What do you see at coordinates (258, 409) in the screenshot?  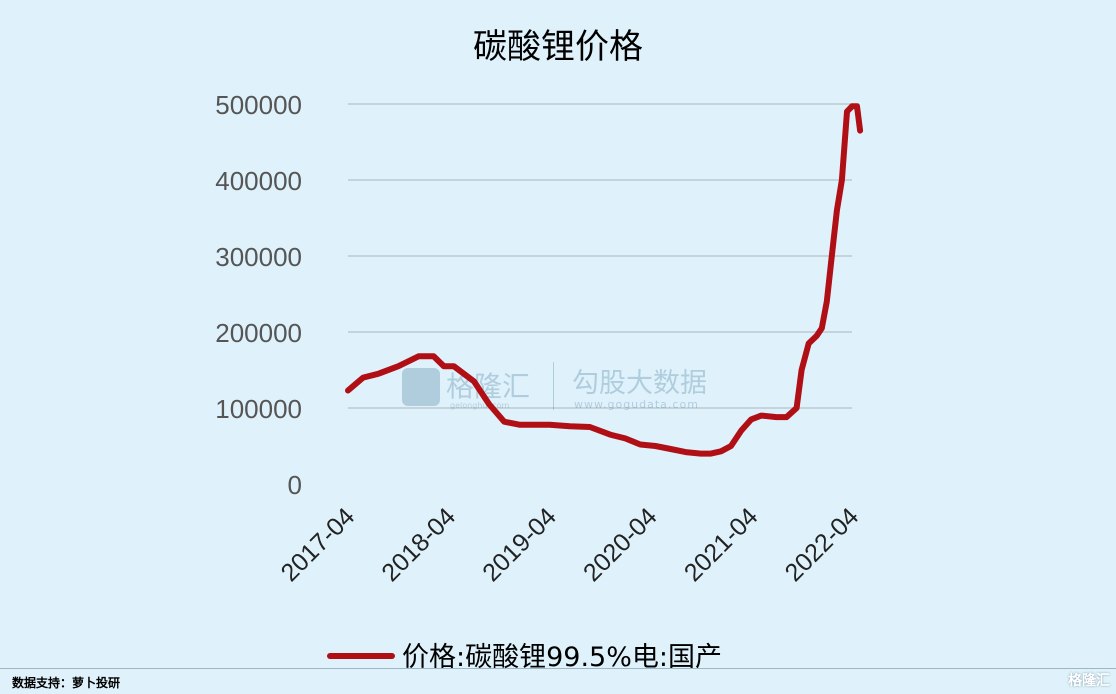 I see `y-tick-label: 100000` at bounding box center [258, 409].